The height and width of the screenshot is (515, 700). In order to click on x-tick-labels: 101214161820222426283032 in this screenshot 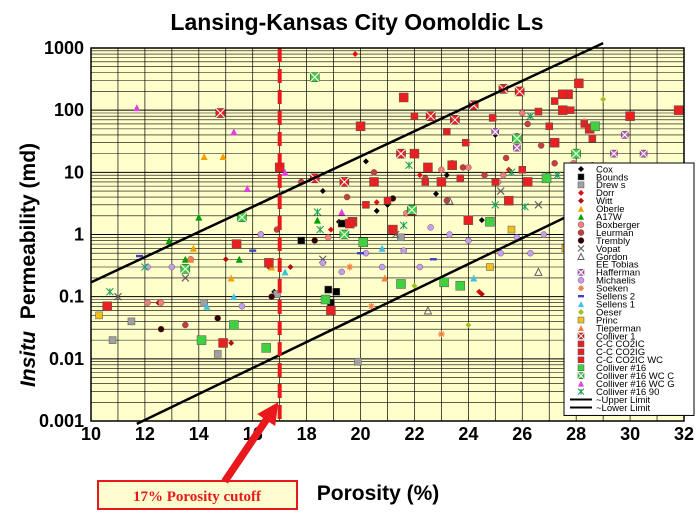, I will do `click(387, 434)`.